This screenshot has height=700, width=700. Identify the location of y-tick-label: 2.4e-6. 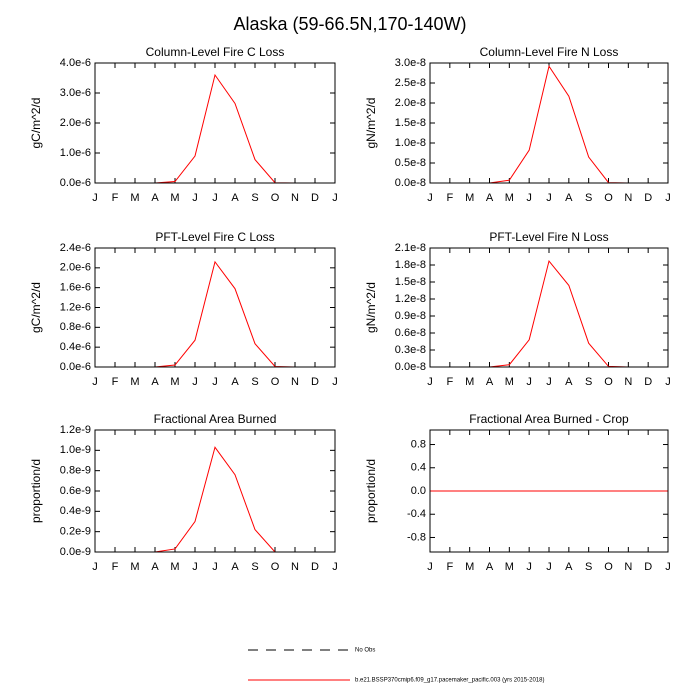
(75, 248).